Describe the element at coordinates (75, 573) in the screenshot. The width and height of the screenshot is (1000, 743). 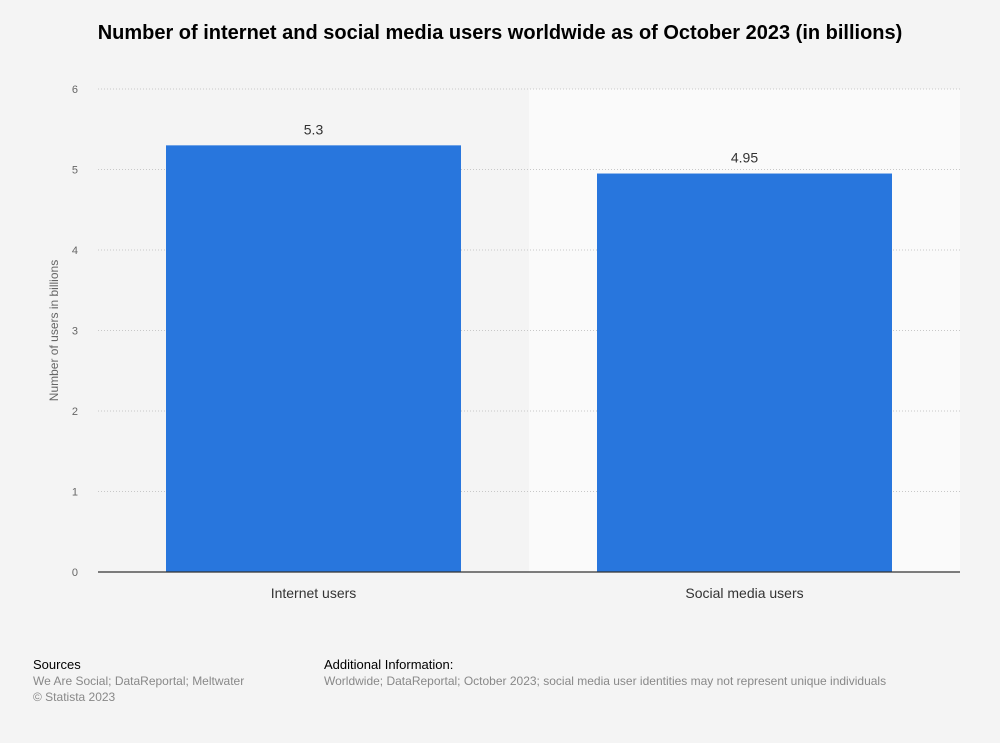
I see `y-tick-label: 0` at that location.